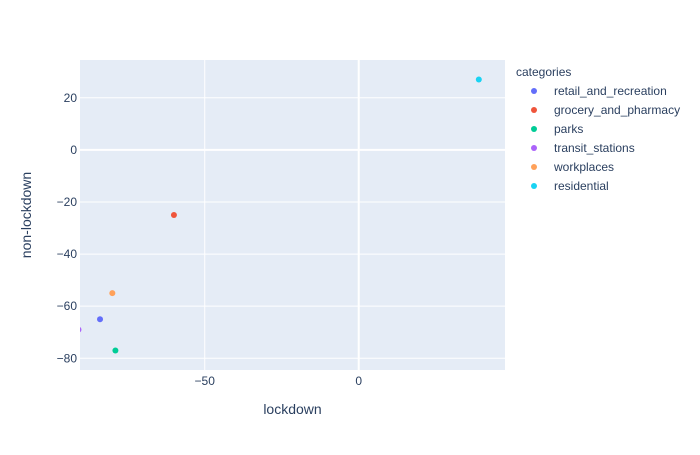 This screenshot has width=700, height=455. What do you see at coordinates (279, 381) in the screenshot?
I see `x-tick-labels: −50 0` at bounding box center [279, 381].